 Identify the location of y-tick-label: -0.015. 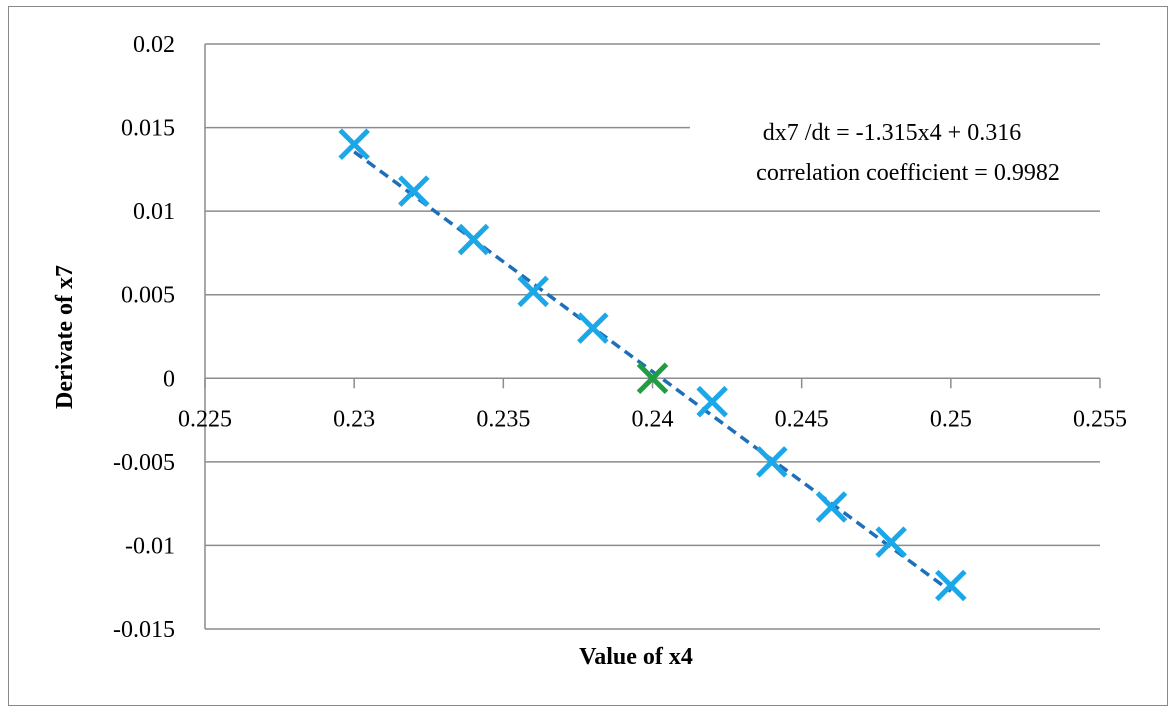
(144, 630).